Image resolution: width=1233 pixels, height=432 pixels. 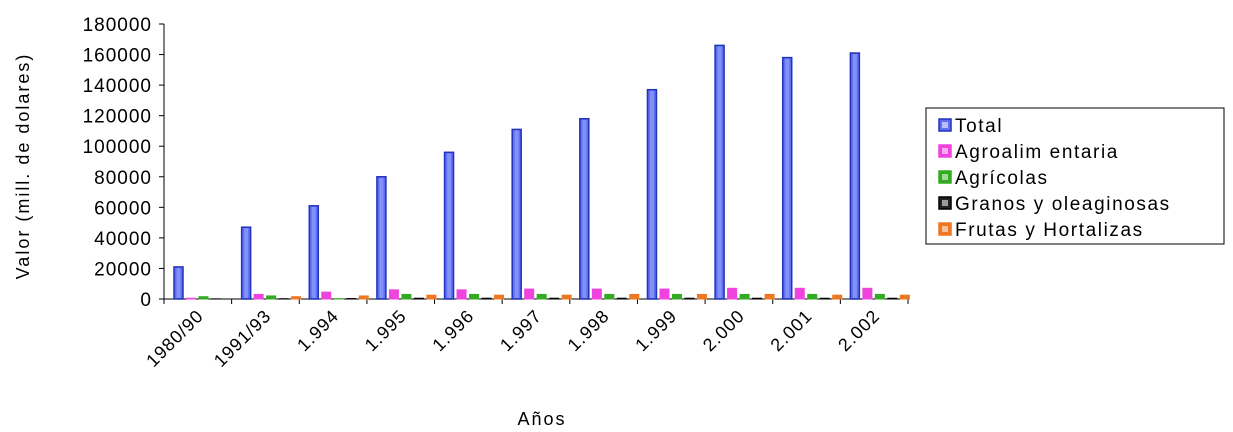 What do you see at coordinates (174, 338) in the screenshot?
I see `x-tick-label: 1980/90` at bounding box center [174, 338].